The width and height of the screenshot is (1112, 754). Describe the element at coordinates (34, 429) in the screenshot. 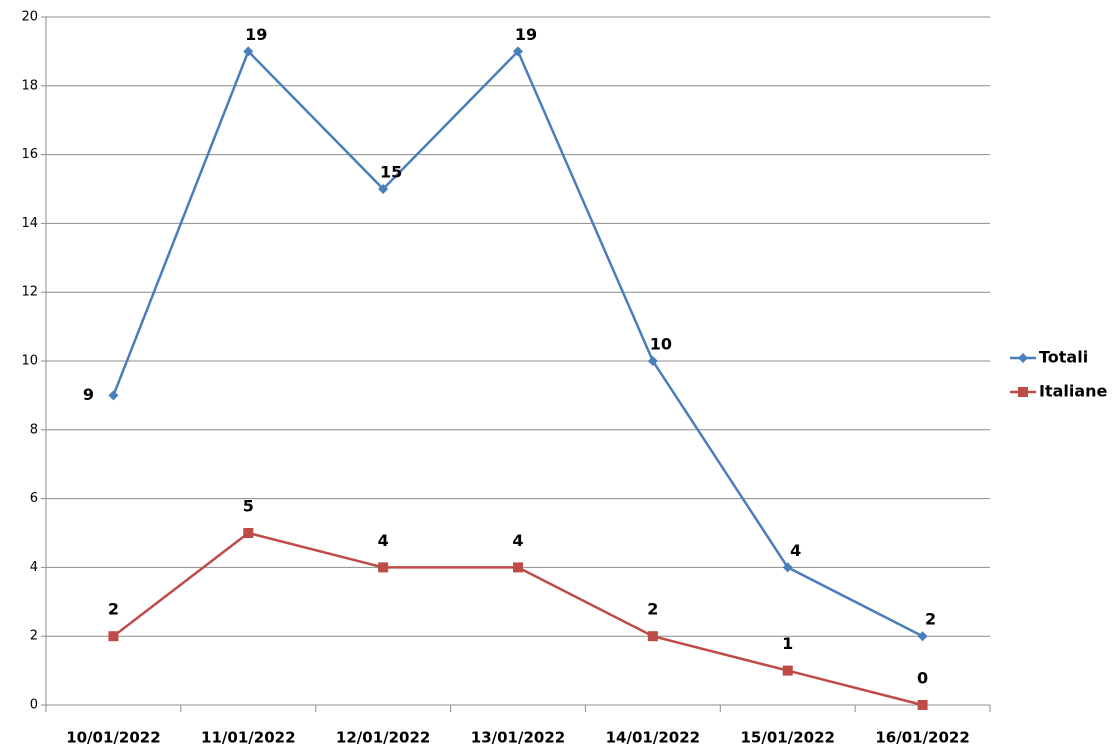

I see `y-tick-label: 8` at that location.